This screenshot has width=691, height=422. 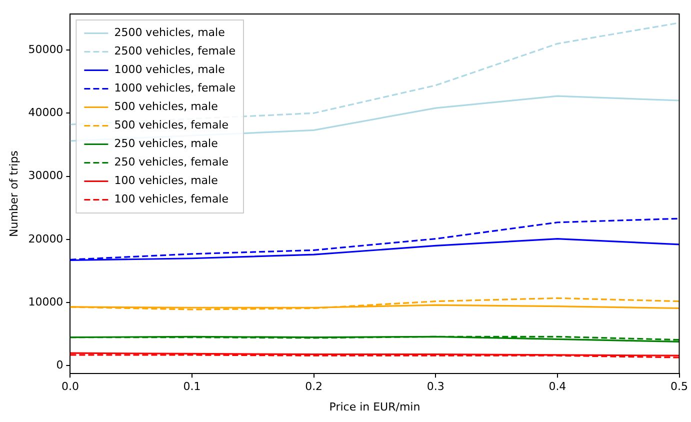 I want to click on x-tick-label: 0.5, so click(x=679, y=387).